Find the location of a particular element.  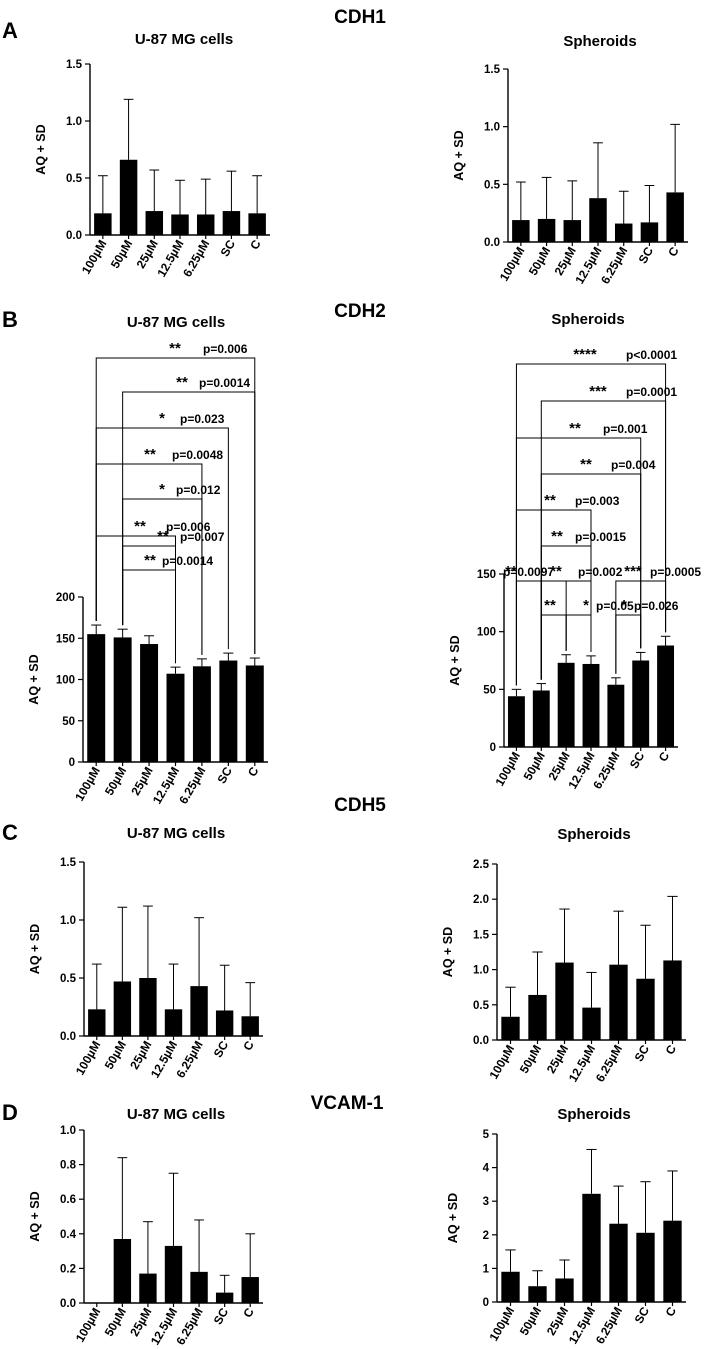

y-tick-label: 200 is located at coordinates (65, 598).